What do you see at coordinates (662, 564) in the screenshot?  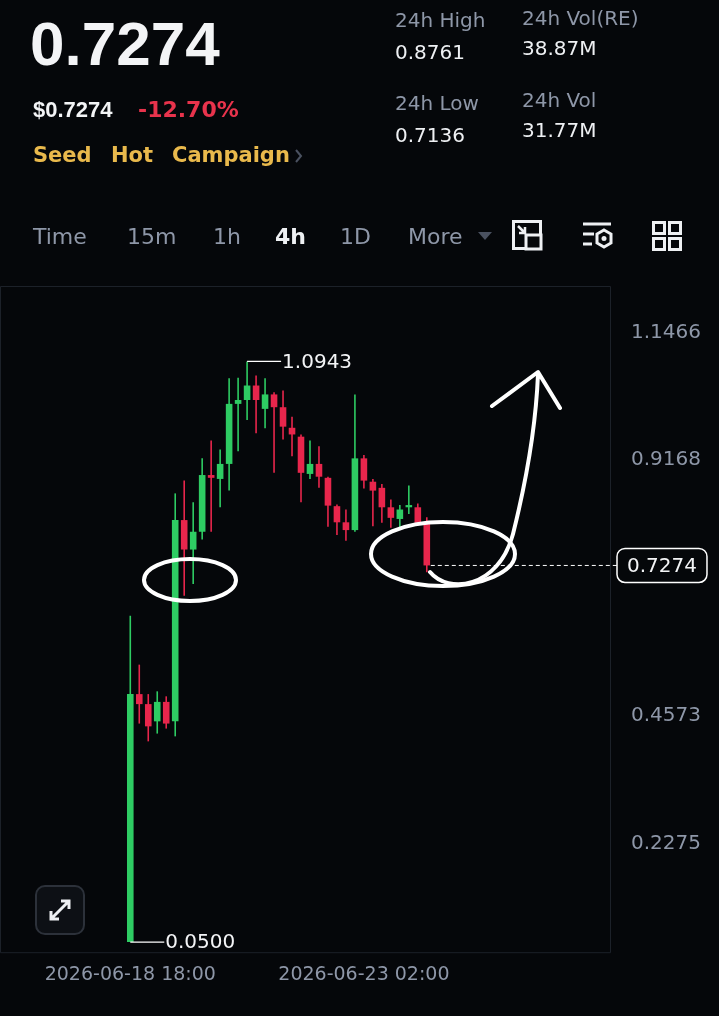 I see `ref-line-label: 0.7274` at bounding box center [662, 564].